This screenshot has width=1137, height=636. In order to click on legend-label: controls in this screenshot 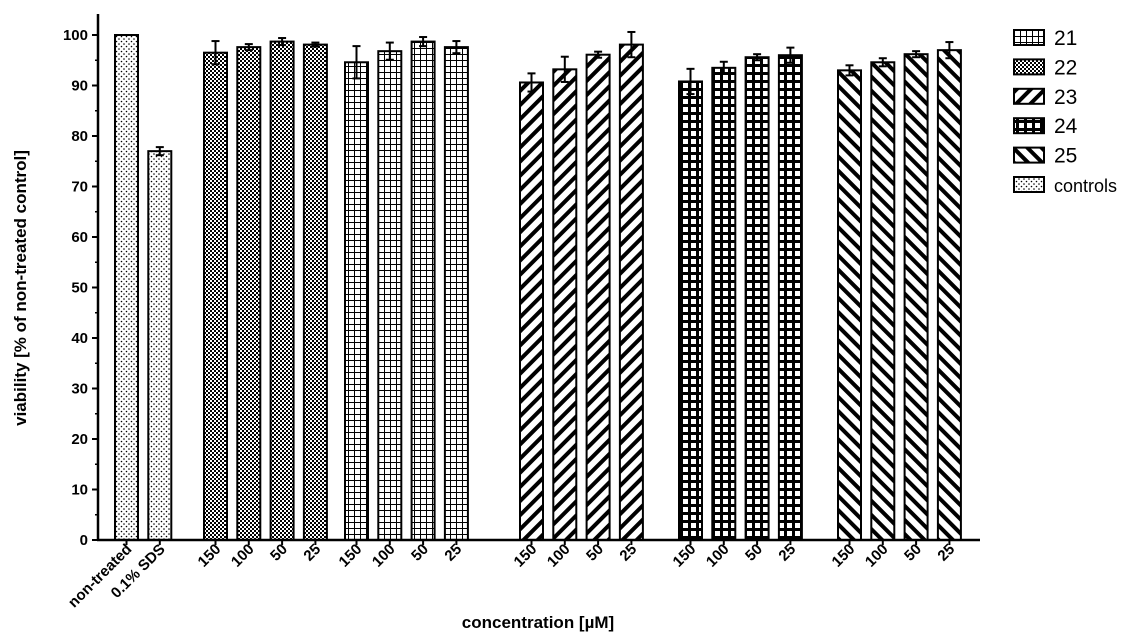, I will do `click(1085, 186)`.